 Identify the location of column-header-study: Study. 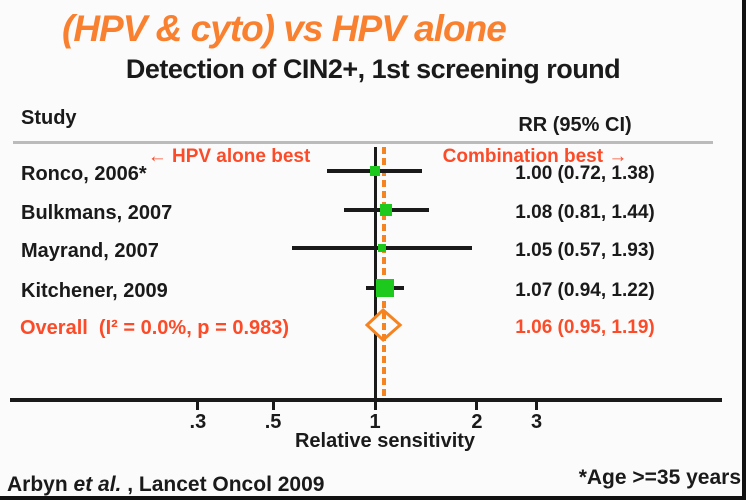
(49, 118).